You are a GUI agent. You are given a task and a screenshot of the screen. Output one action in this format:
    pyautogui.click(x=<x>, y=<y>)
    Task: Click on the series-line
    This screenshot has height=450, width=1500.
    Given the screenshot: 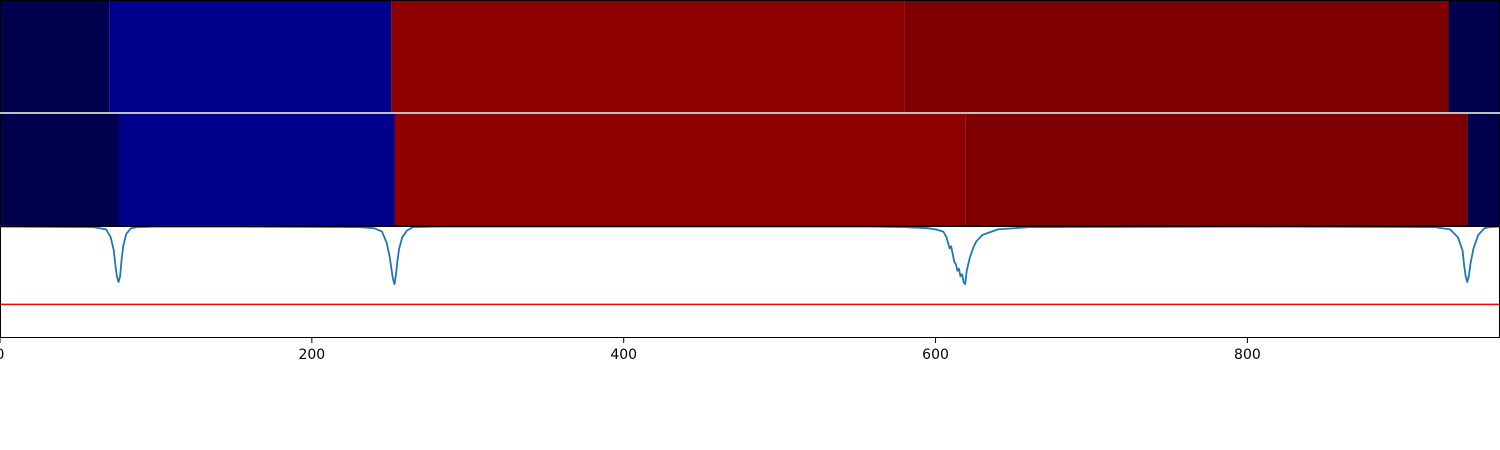 What is the action you would take?
    pyautogui.click(x=750, y=255)
    